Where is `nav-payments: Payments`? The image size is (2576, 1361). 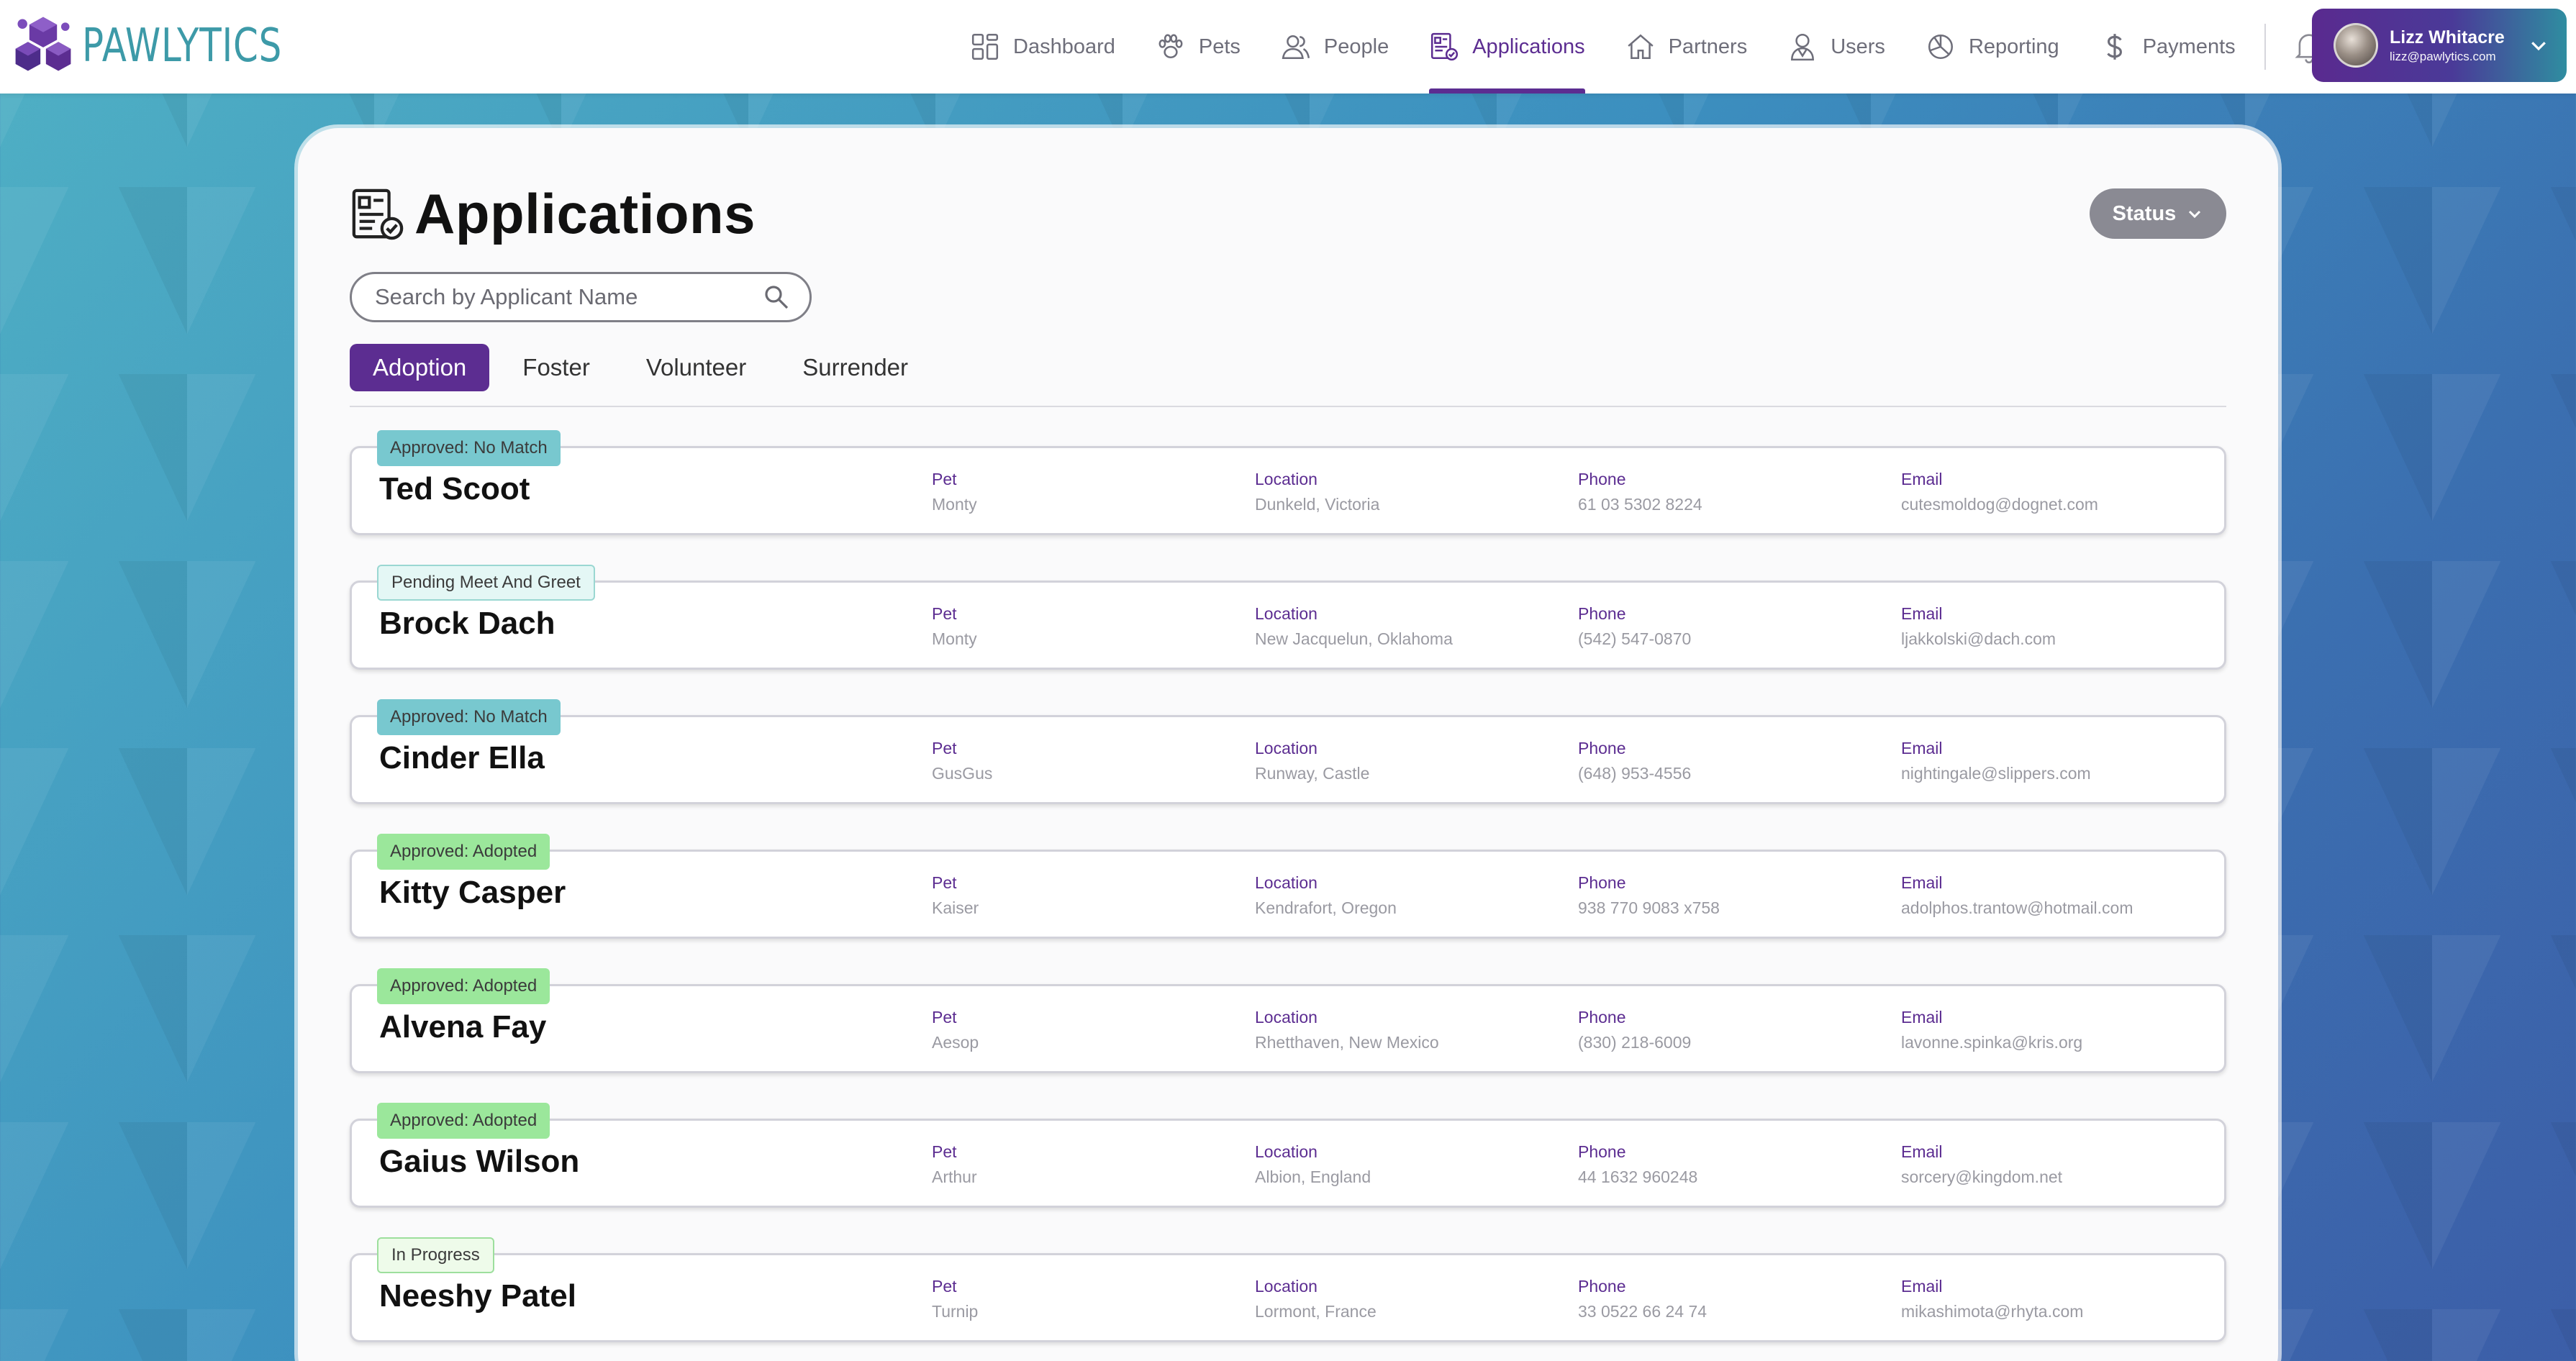
nav-payments: Payments is located at coordinates (2168, 47).